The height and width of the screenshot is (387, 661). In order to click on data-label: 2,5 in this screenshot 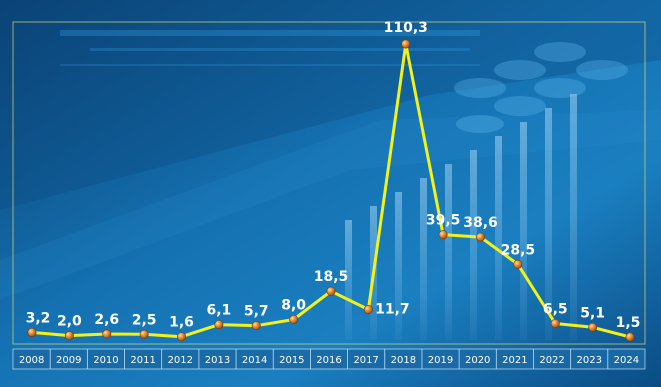, I will do `click(144, 320)`.